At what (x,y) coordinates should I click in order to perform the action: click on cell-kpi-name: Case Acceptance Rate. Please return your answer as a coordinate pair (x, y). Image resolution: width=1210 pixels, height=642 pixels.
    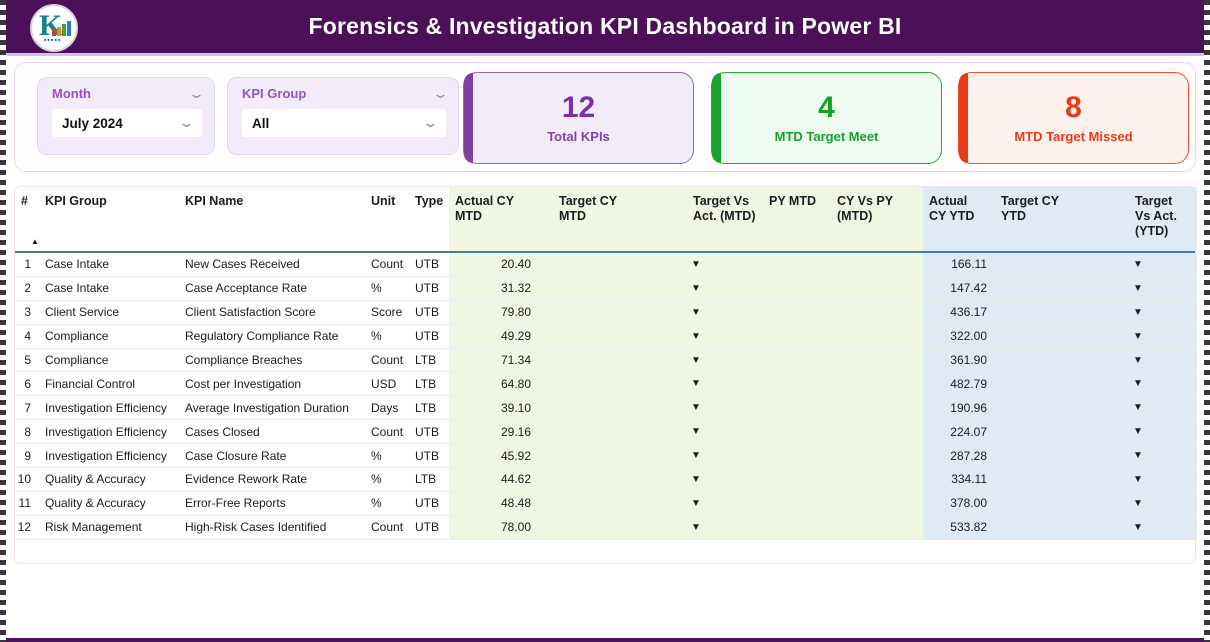
    Looking at the image, I should click on (246, 288).